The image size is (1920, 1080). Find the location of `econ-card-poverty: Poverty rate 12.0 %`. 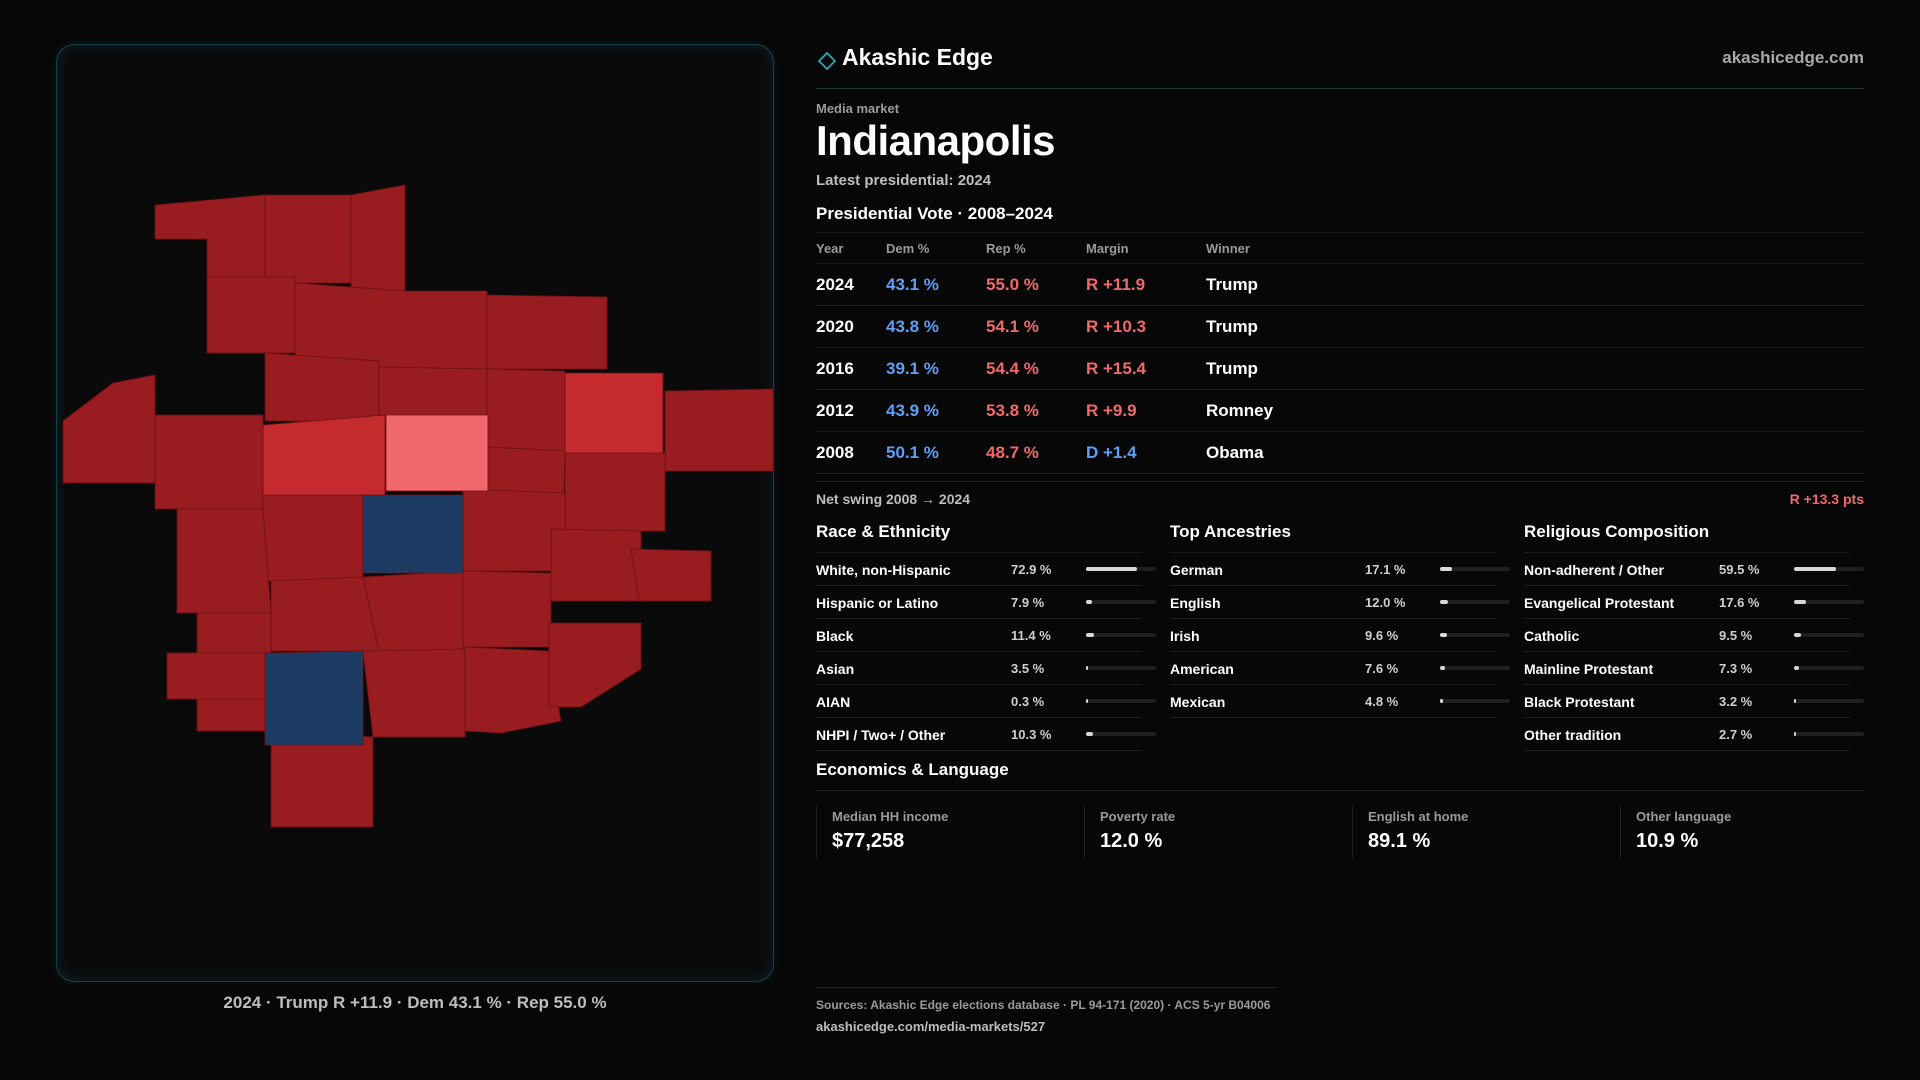

econ-card-poverty: Poverty rate 12.0 % is located at coordinates (1204, 832).